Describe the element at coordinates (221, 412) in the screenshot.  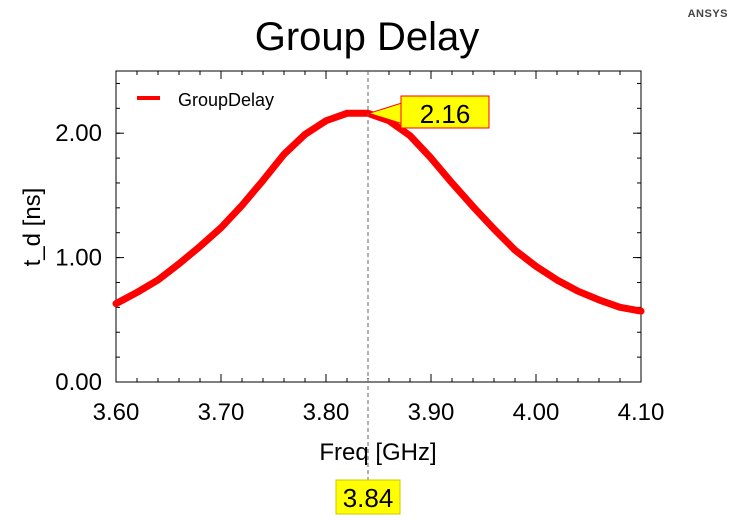
I see `x-tick-label-1: 3.70` at that location.